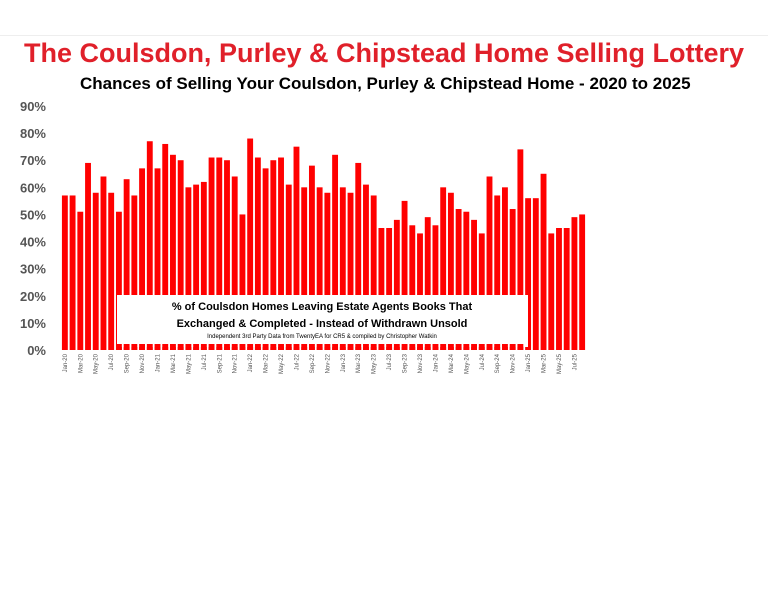 This screenshot has width=768, height=614. Describe the element at coordinates (128, 363) in the screenshot. I see `x-tick-label: Sep-20` at that location.